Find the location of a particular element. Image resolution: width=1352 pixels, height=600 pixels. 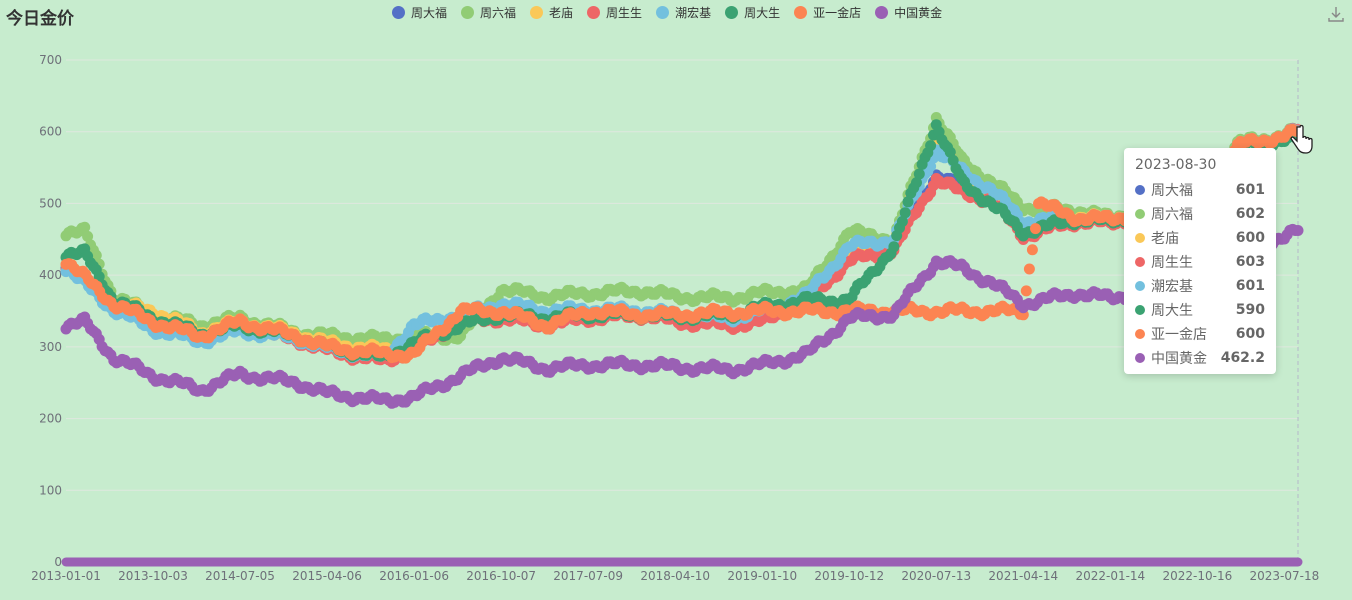

legend-label: 中国黄金 is located at coordinates (918, 13).